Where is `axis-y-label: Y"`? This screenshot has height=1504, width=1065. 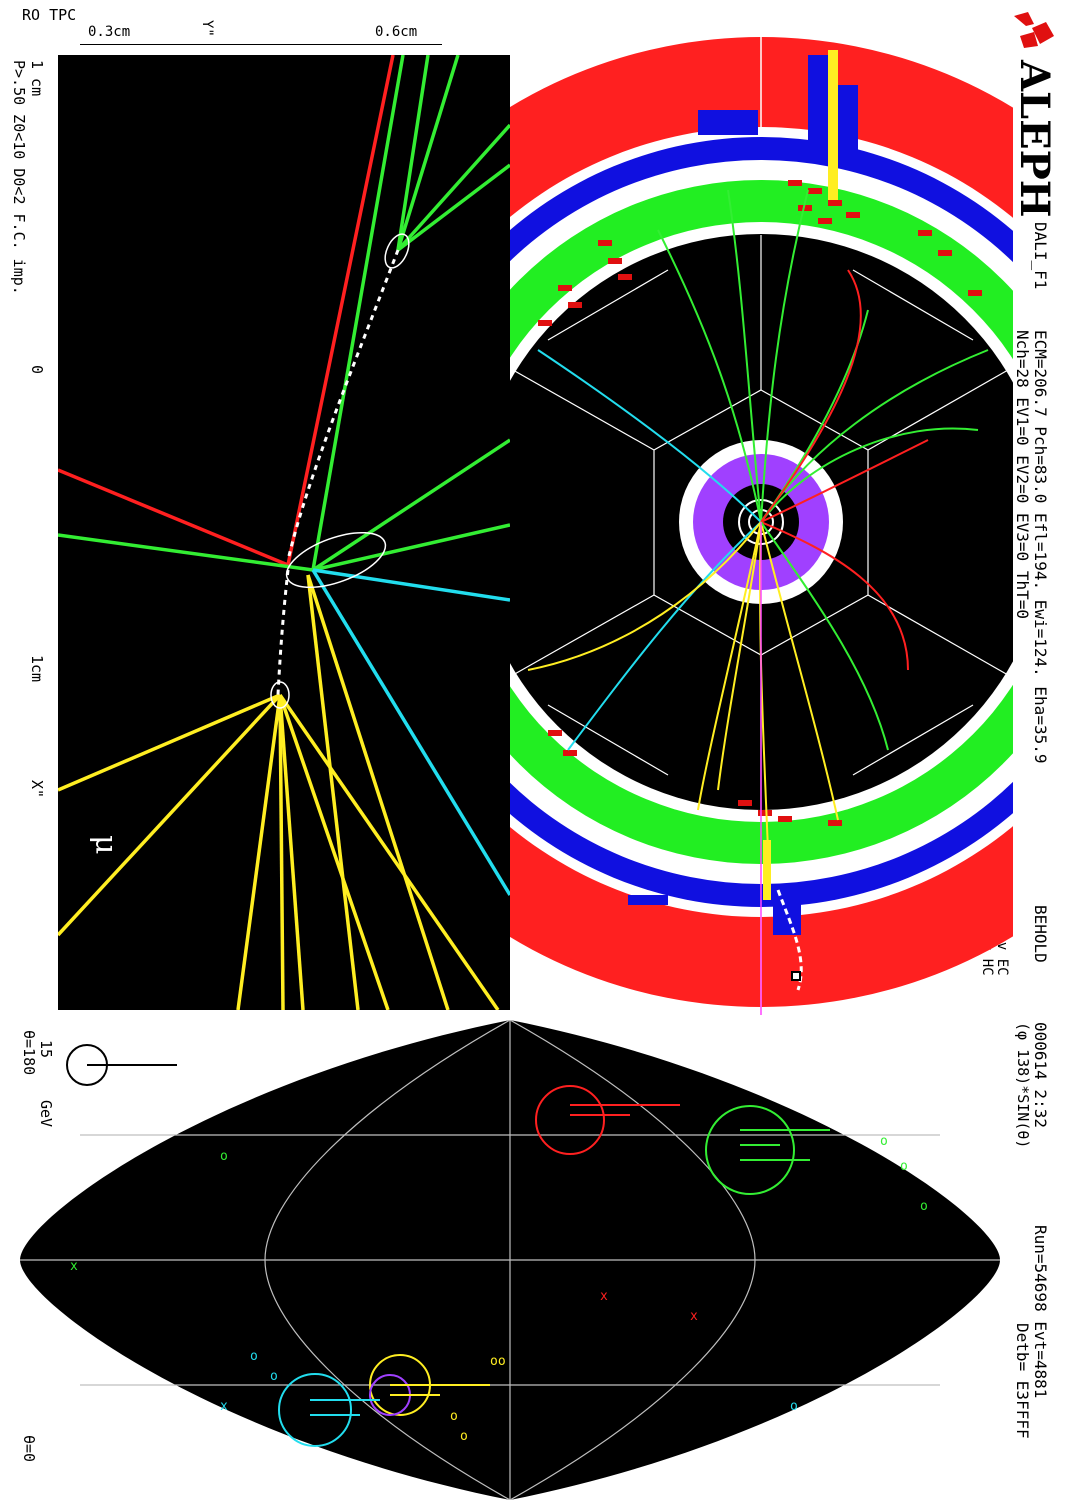
axis-y-label: Y" is located at coordinates (207, 28).